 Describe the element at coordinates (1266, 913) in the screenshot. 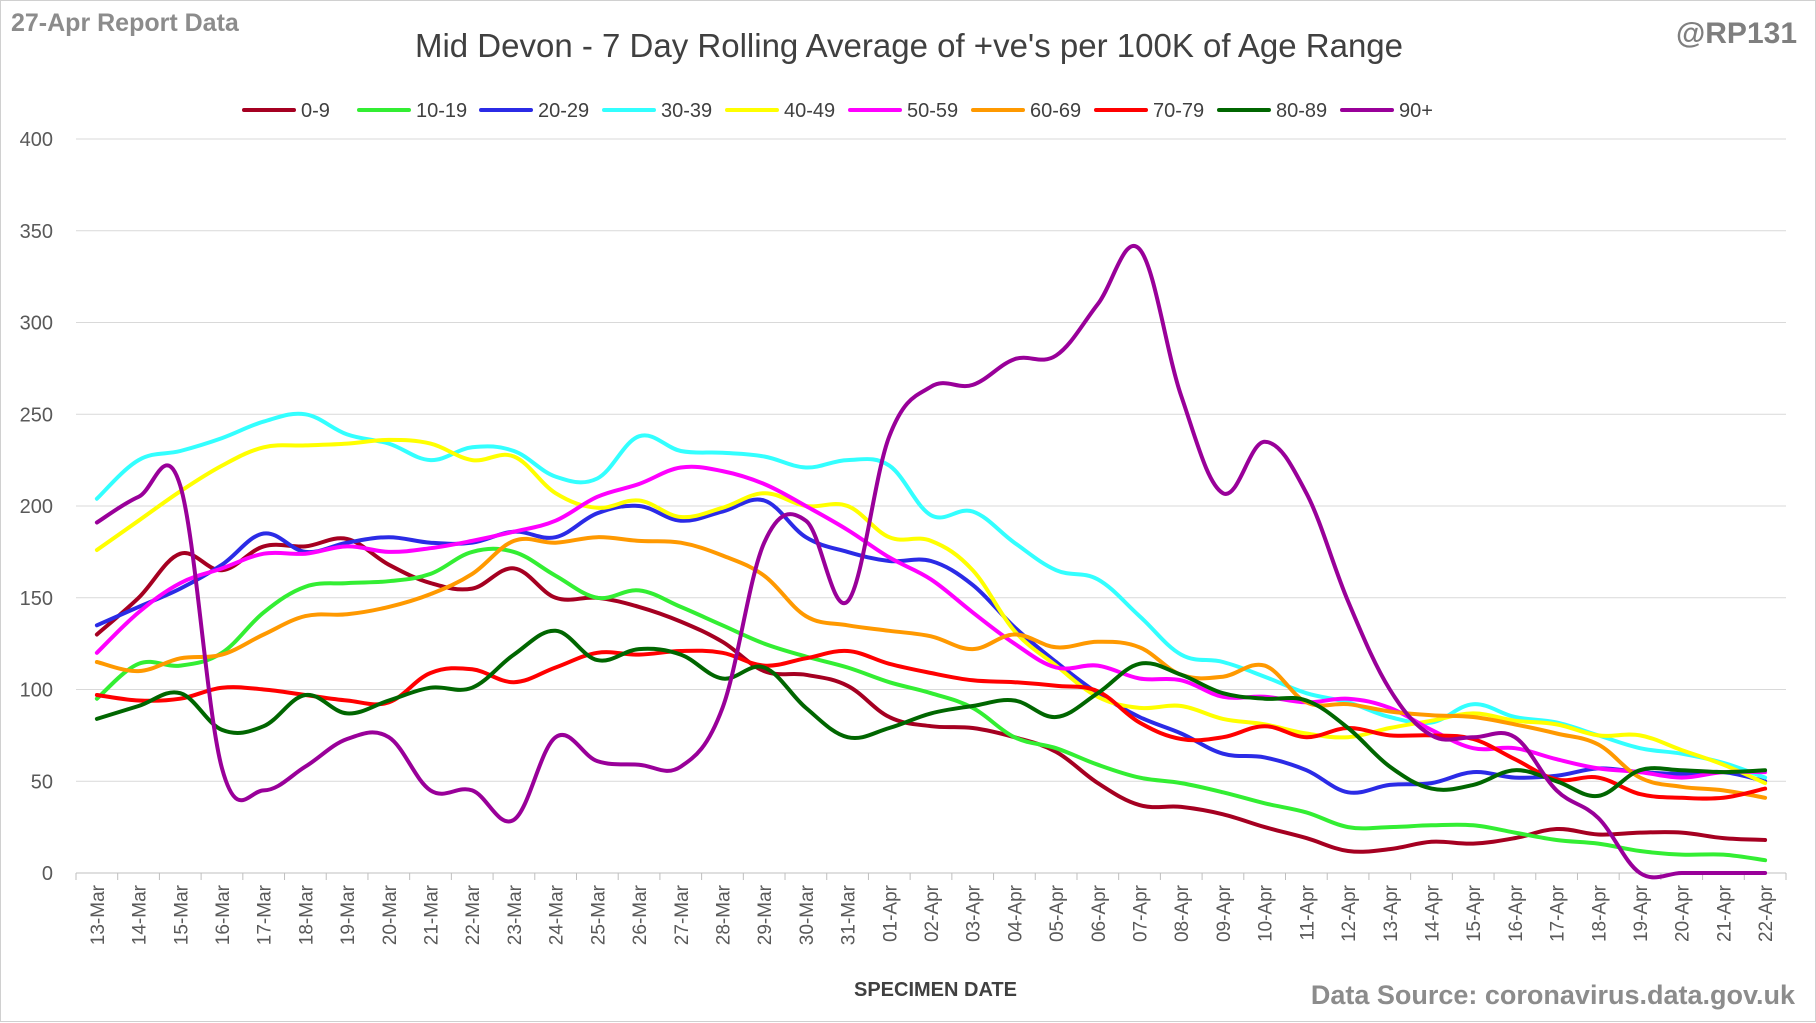

I see `x-tick-label: 10-Apr` at that location.